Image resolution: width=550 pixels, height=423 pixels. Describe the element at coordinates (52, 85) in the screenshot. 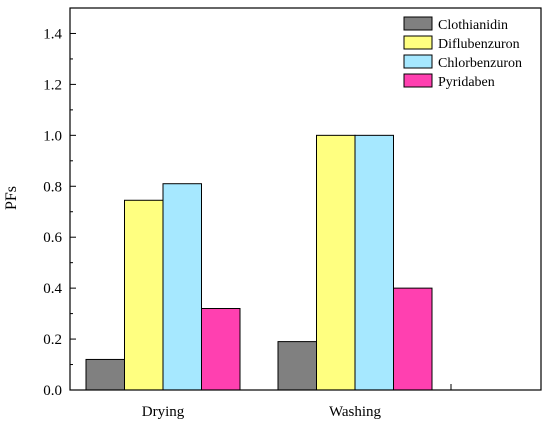

I see `y-tick-label: 1.2` at that location.